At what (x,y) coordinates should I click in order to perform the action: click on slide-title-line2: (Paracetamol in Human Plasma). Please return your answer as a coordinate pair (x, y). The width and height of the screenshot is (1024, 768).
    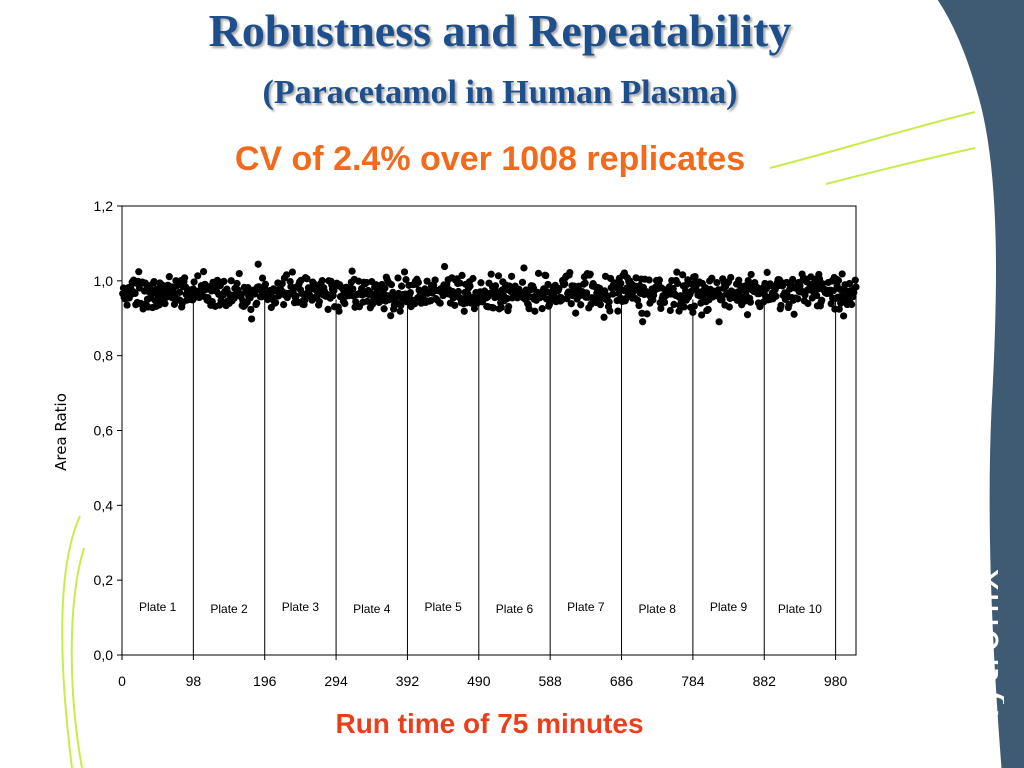
    Looking at the image, I should click on (500, 92).